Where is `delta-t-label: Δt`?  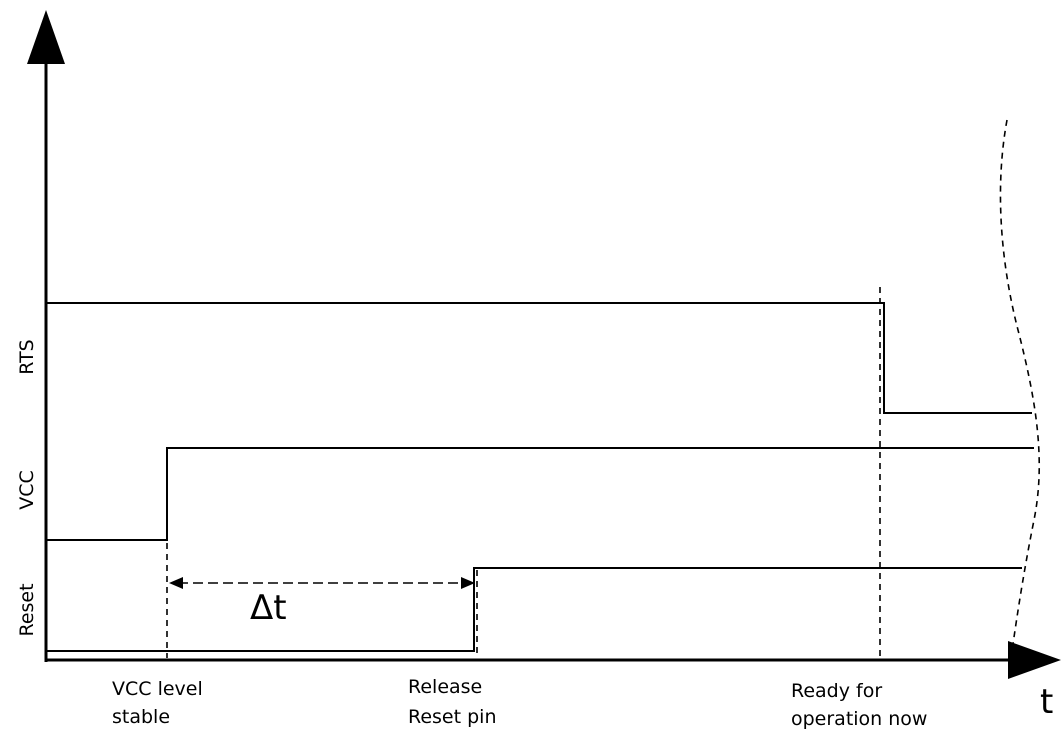
delta-t-label: Δt is located at coordinates (268, 608).